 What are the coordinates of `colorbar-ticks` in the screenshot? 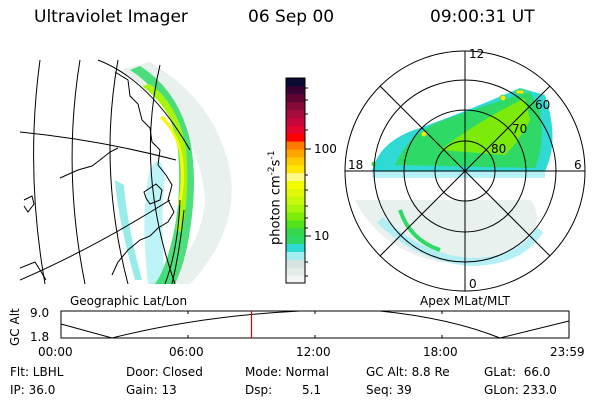 It's located at (308, 182).